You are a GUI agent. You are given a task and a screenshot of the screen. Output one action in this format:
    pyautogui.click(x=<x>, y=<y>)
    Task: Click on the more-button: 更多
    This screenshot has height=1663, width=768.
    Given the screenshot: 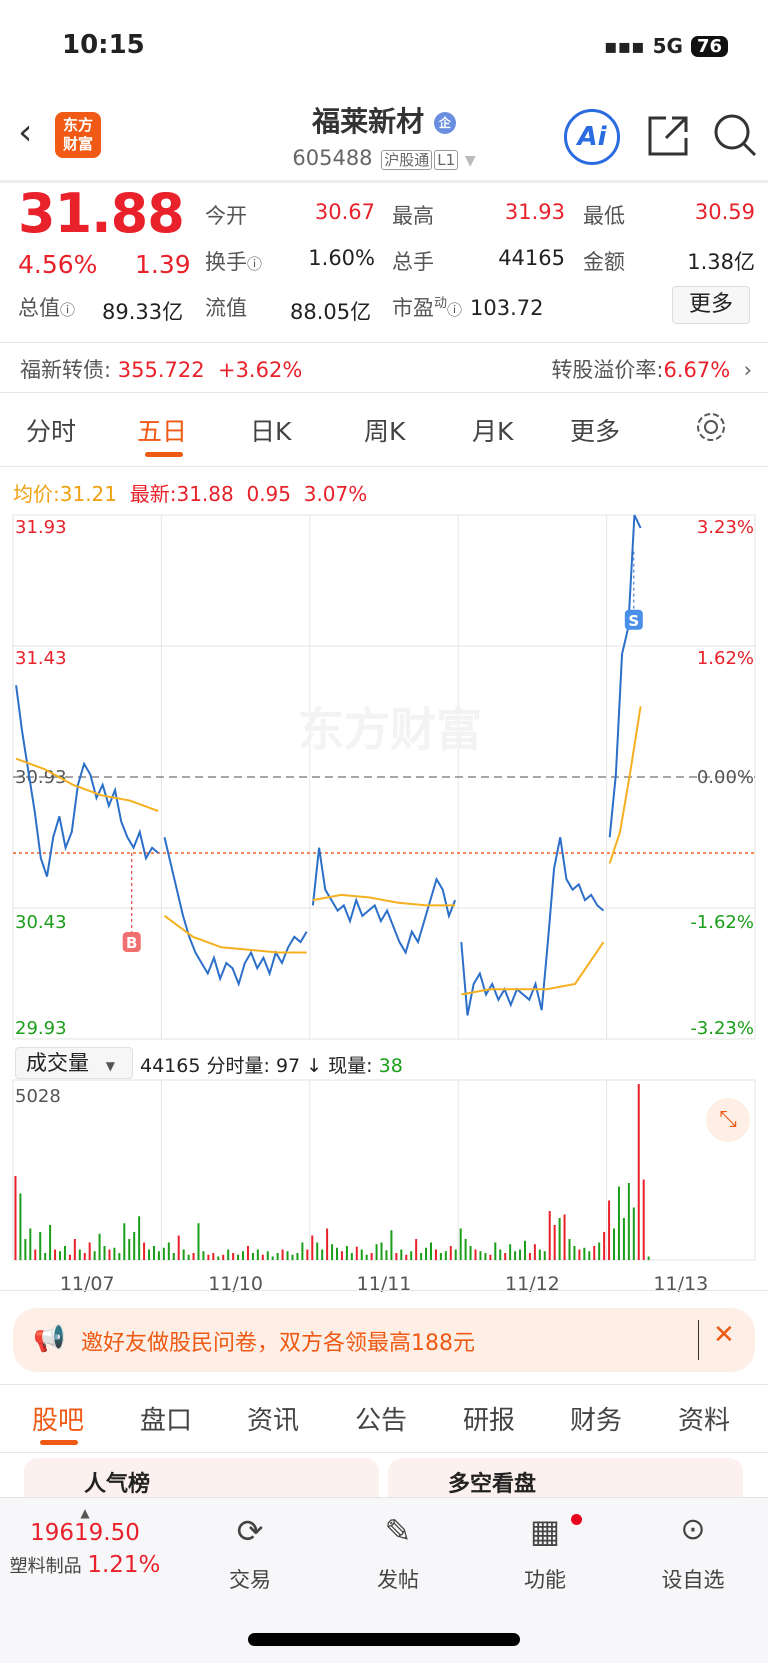 What is the action you would take?
    pyautogui.click(x=711, y=305)
    